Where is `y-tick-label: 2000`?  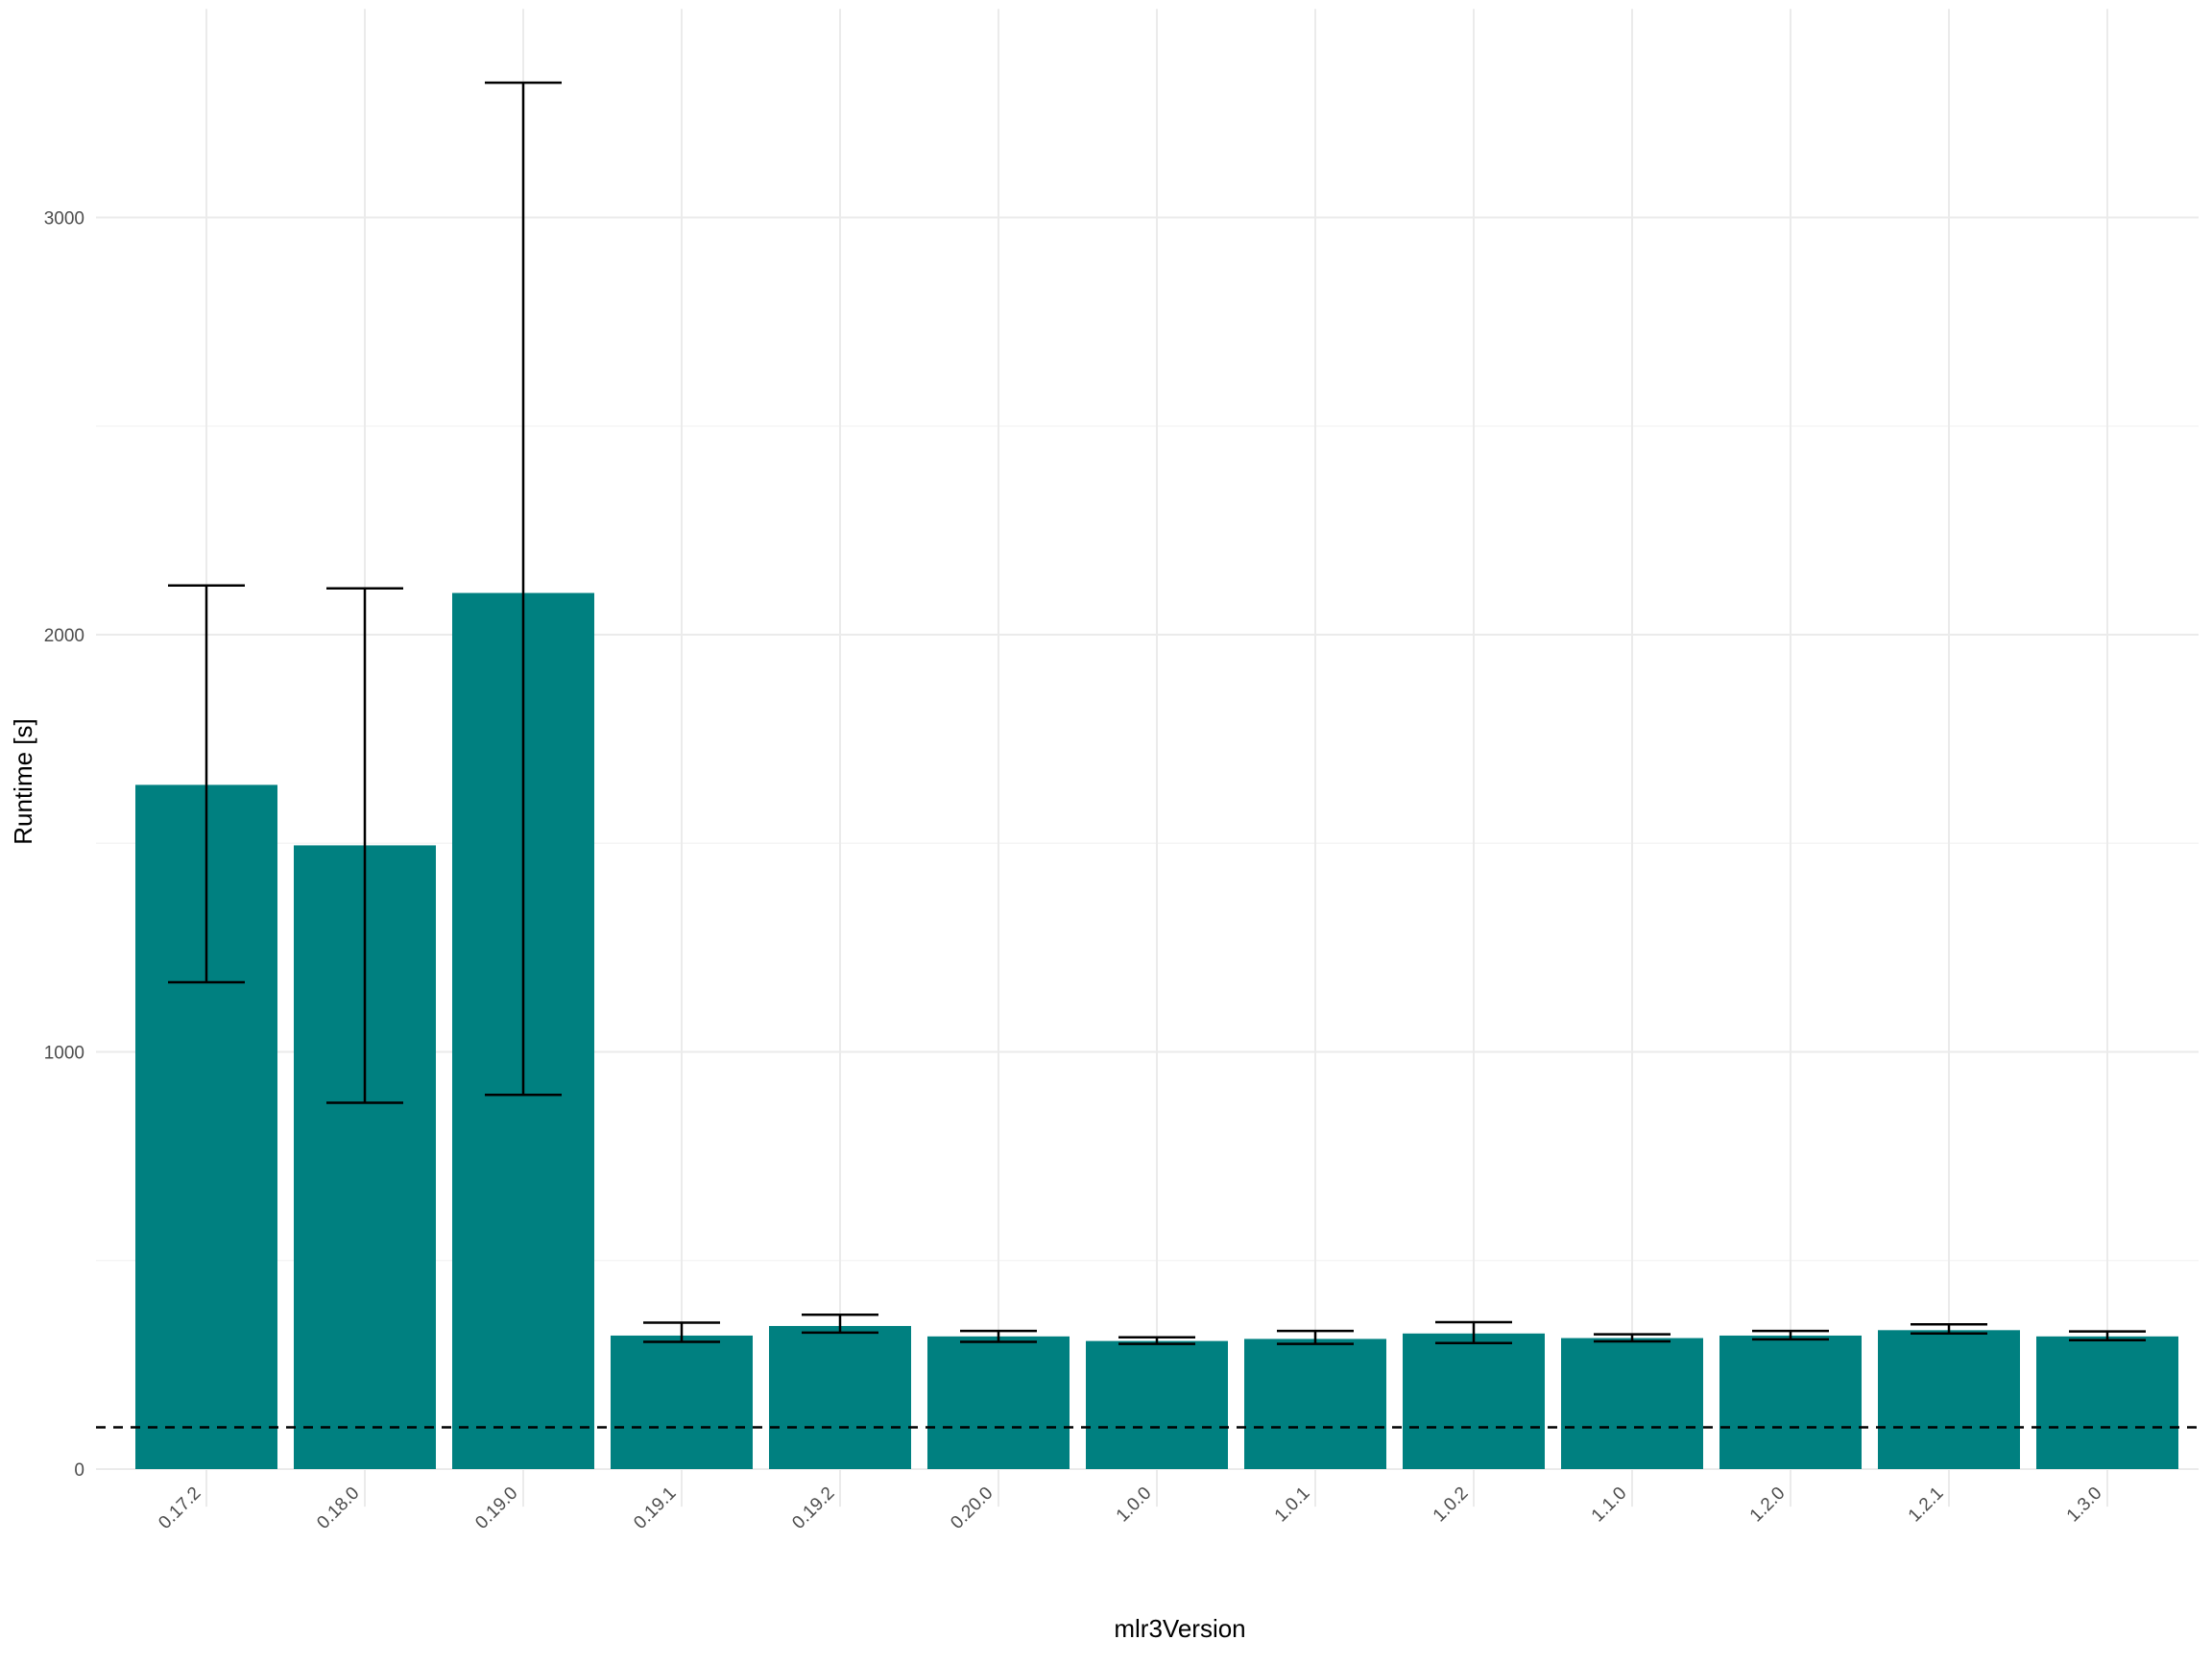 y-tick-label: 2000 is located at coordinates (64, 636).